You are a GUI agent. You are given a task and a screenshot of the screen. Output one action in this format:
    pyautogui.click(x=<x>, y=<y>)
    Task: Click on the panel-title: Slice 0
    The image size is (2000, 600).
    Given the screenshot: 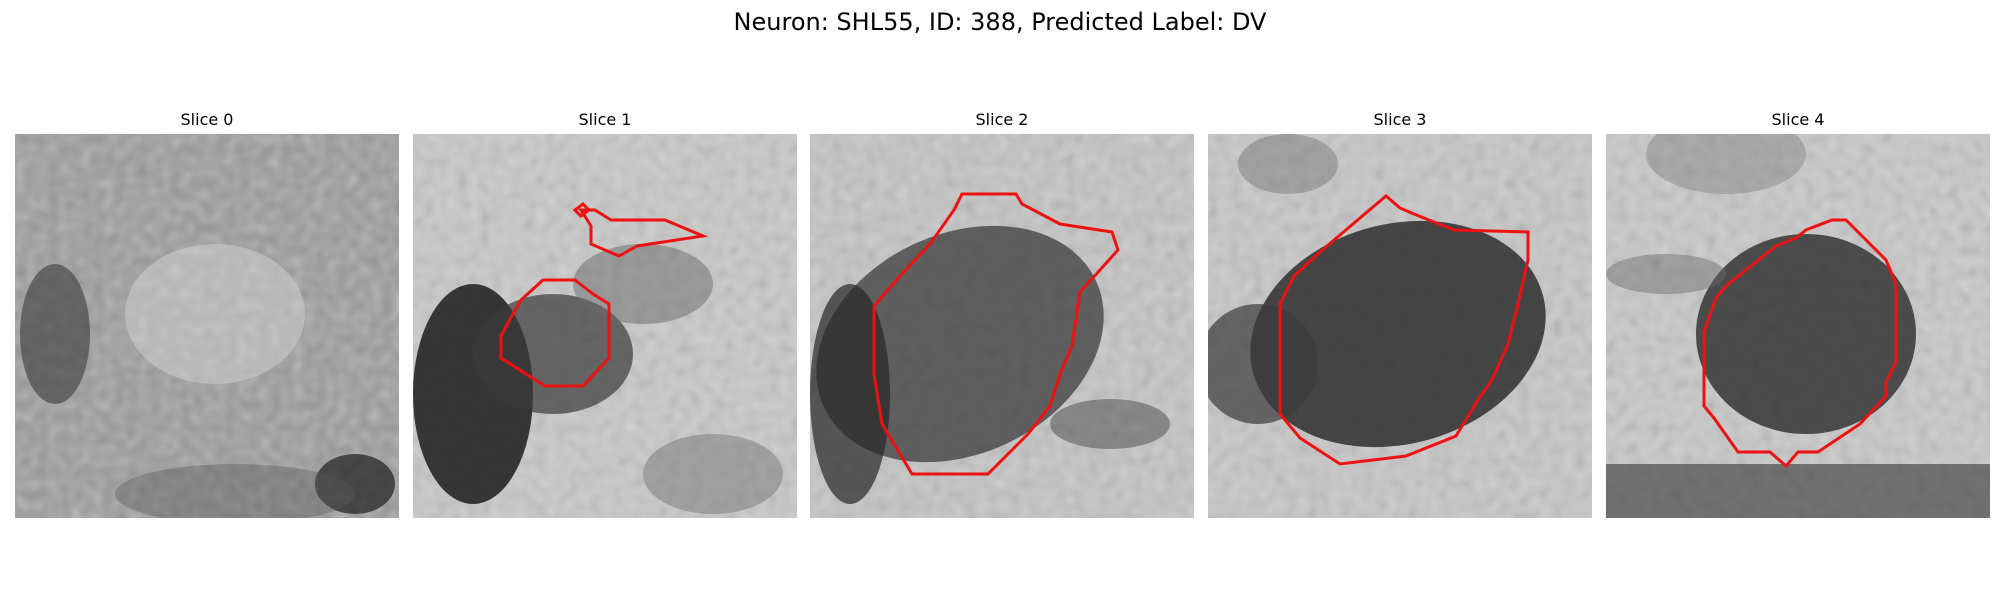 What is the action you would take?
    pyautogui.click(x=207, y=119)
    